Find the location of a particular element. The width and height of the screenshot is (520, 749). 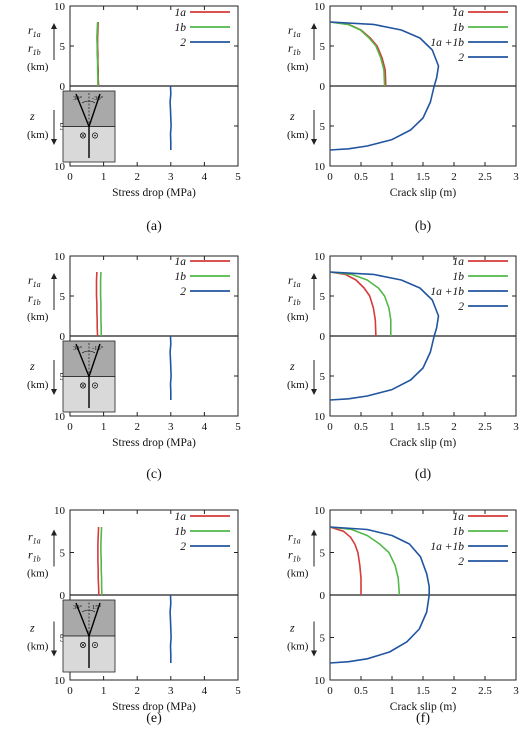

inset-out-of-page-icon is located at coordinates (95, 385).